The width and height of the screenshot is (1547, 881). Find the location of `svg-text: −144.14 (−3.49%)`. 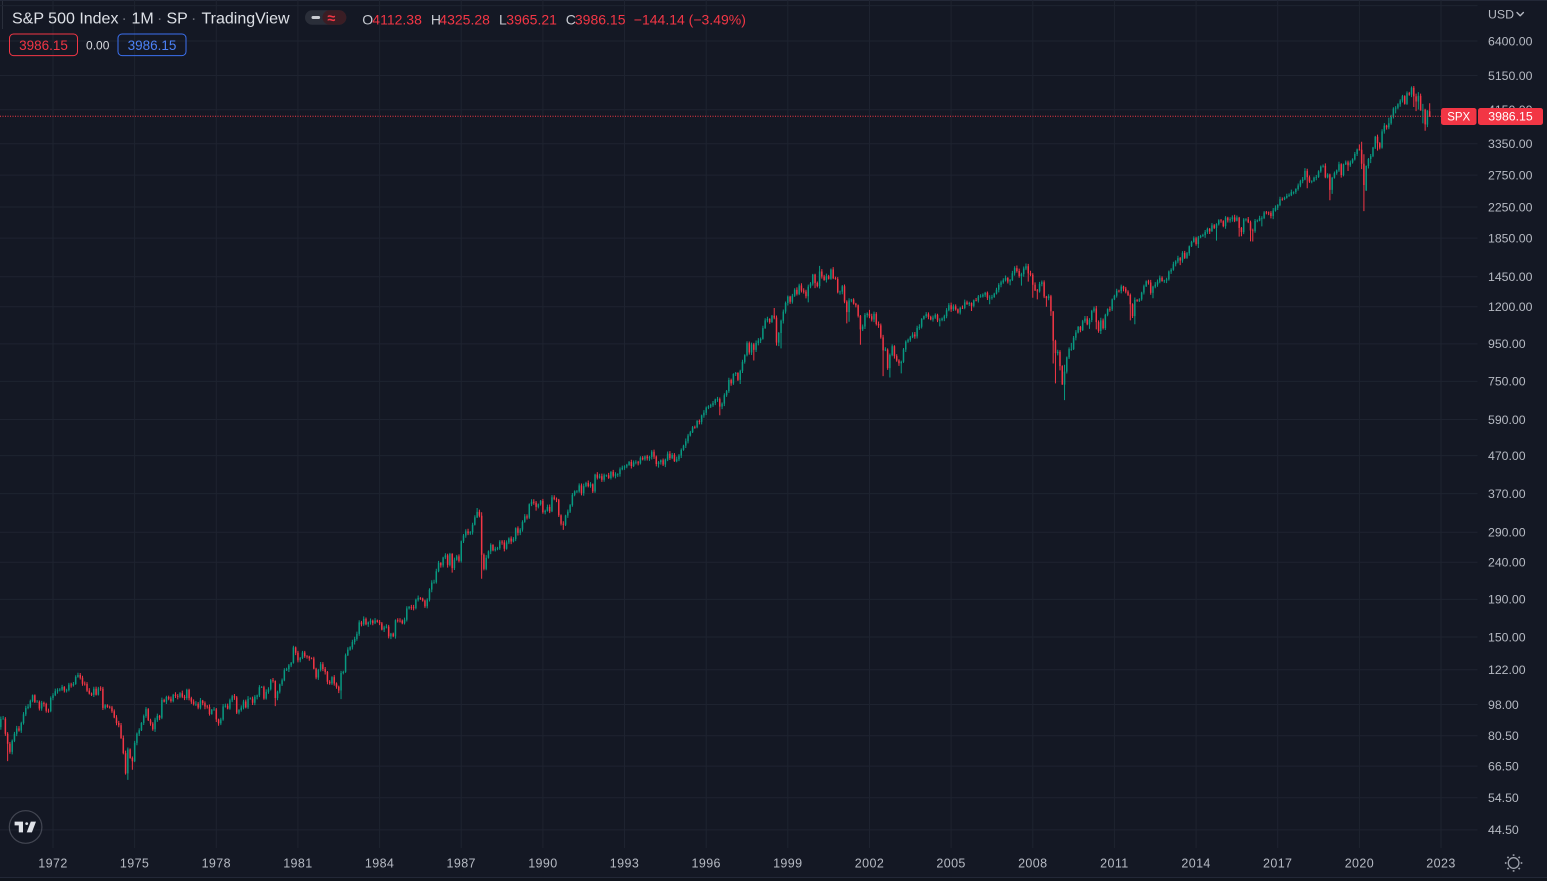

svg-text: −144.14 (−3.49%) is located at coordinates (690, 19).